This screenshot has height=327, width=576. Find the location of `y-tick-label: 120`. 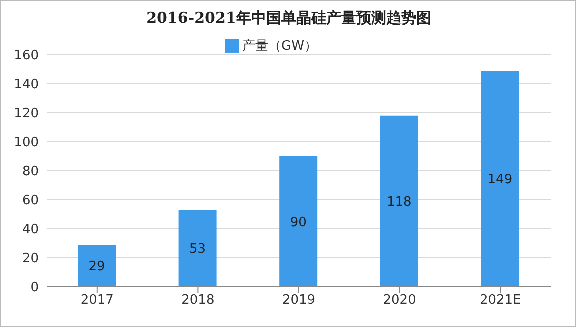

y-tick-label: 120 is located at coordinates (26, 114).